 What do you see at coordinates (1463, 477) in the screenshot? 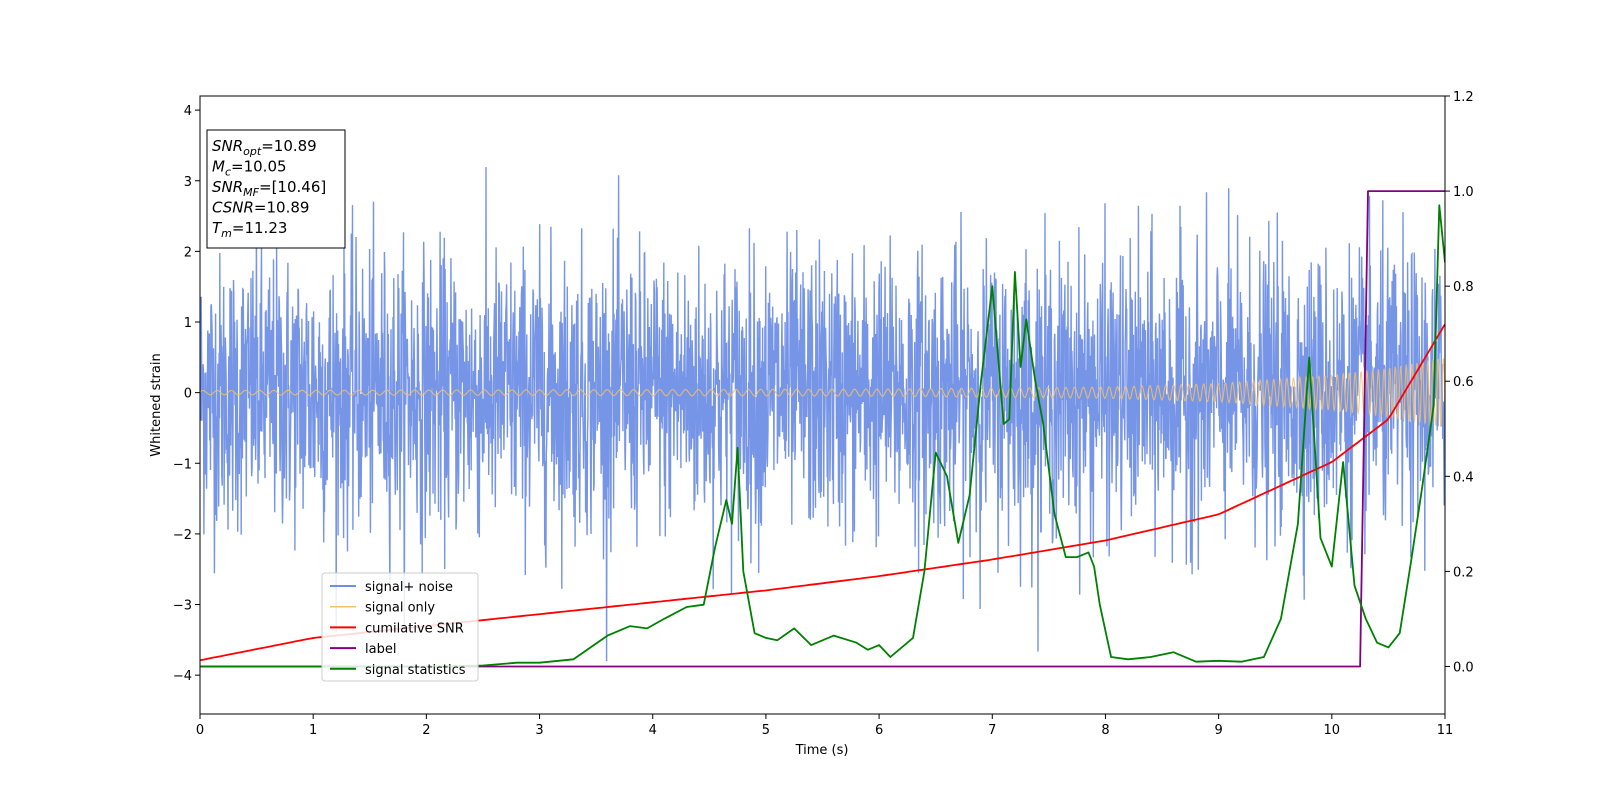
I see `y2-tick-label: 0.4` at bounding box center [1463, 477].